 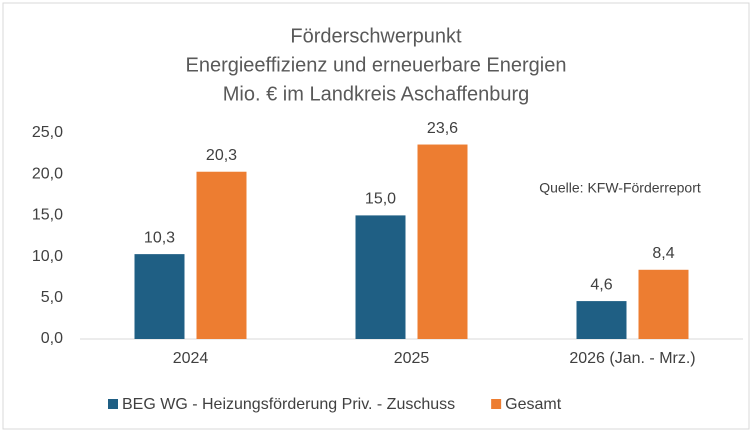 What do you see at coordinates (221, 155) in the screenshot?
I see `data-label: 20,3` at bounding box center [221, 155].